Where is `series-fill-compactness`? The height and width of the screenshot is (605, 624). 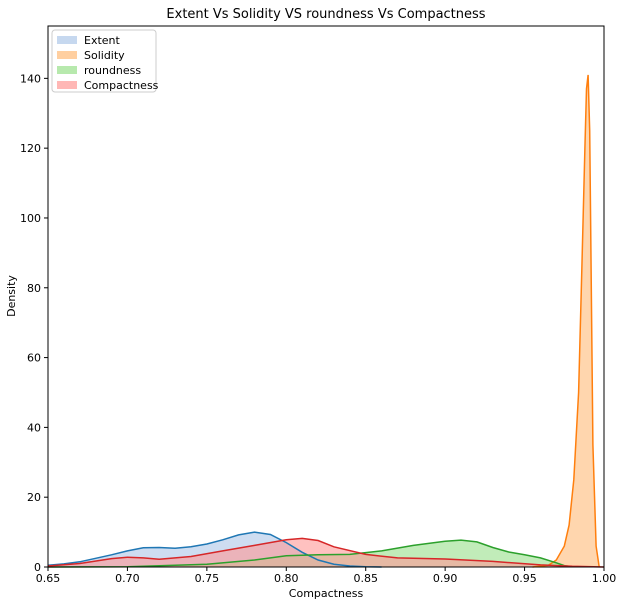 series-fill-compactness is located at coordinates (326, 552).